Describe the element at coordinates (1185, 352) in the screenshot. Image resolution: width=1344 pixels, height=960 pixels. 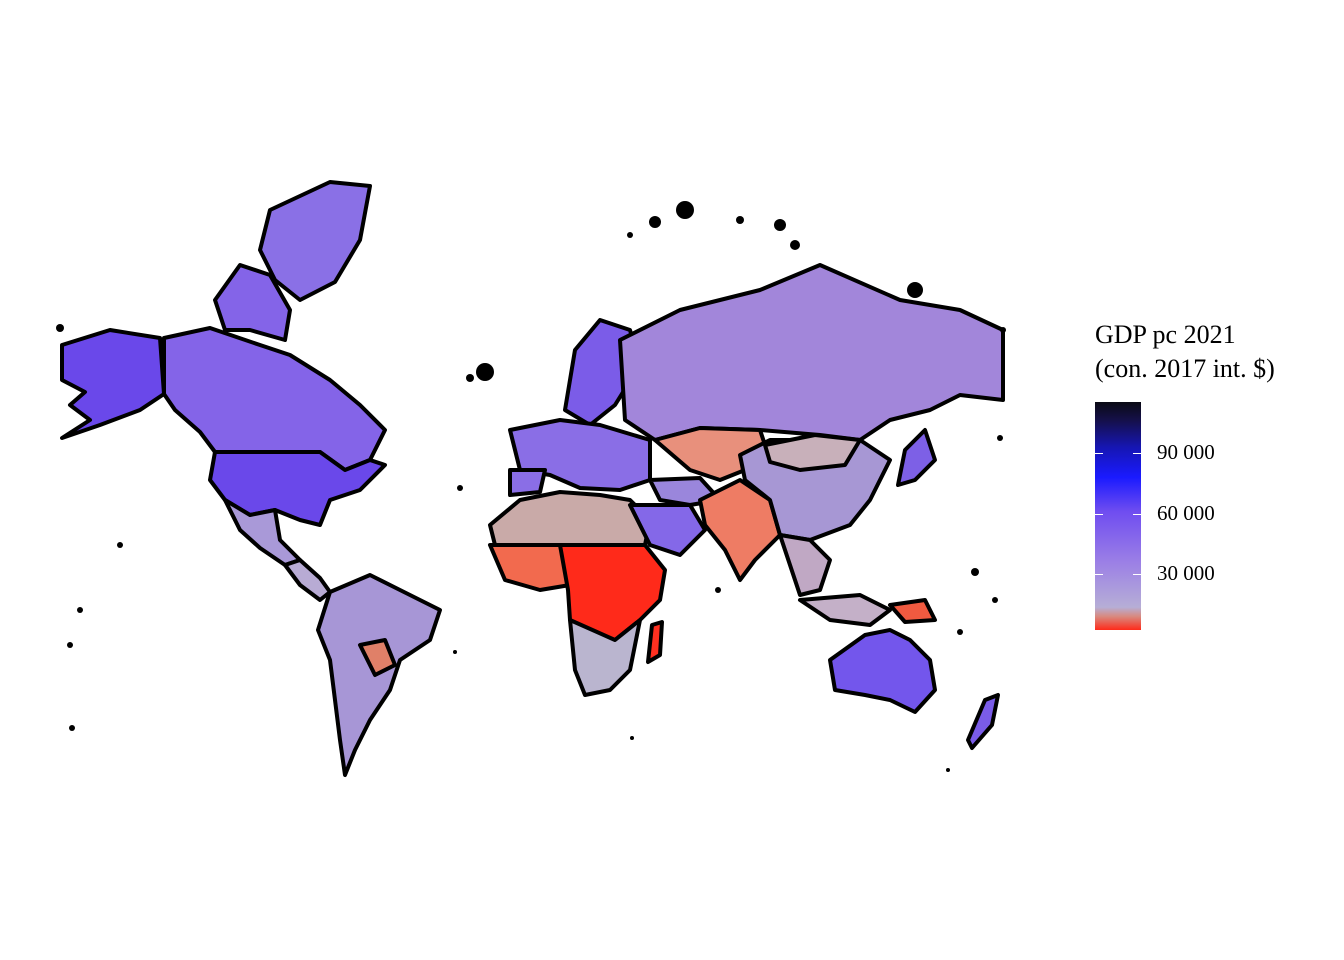
I see `legend-title: GDP pc 2021 (con. 2017 int. $)` at that location.